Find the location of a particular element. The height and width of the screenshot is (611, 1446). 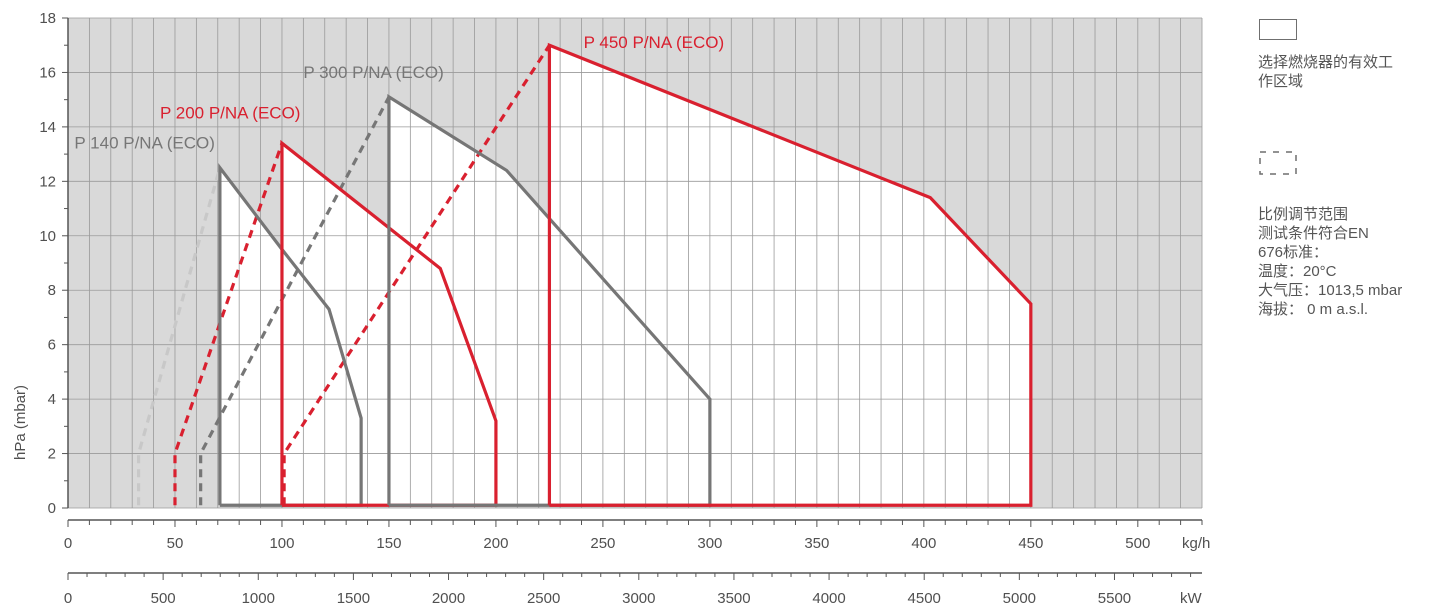

legend-dashed-line: 比例调节范围 is located at coordinates (1303, 214).